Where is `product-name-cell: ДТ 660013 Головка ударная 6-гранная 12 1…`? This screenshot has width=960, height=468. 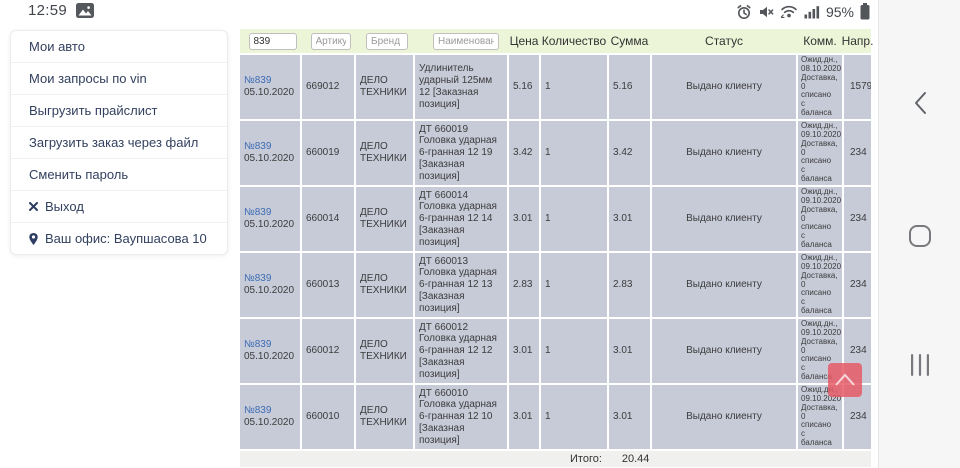 product-name-cell: ДТ 660013 Головка ударная 6-гранная 12 1… is located at coordinates (461, 285).